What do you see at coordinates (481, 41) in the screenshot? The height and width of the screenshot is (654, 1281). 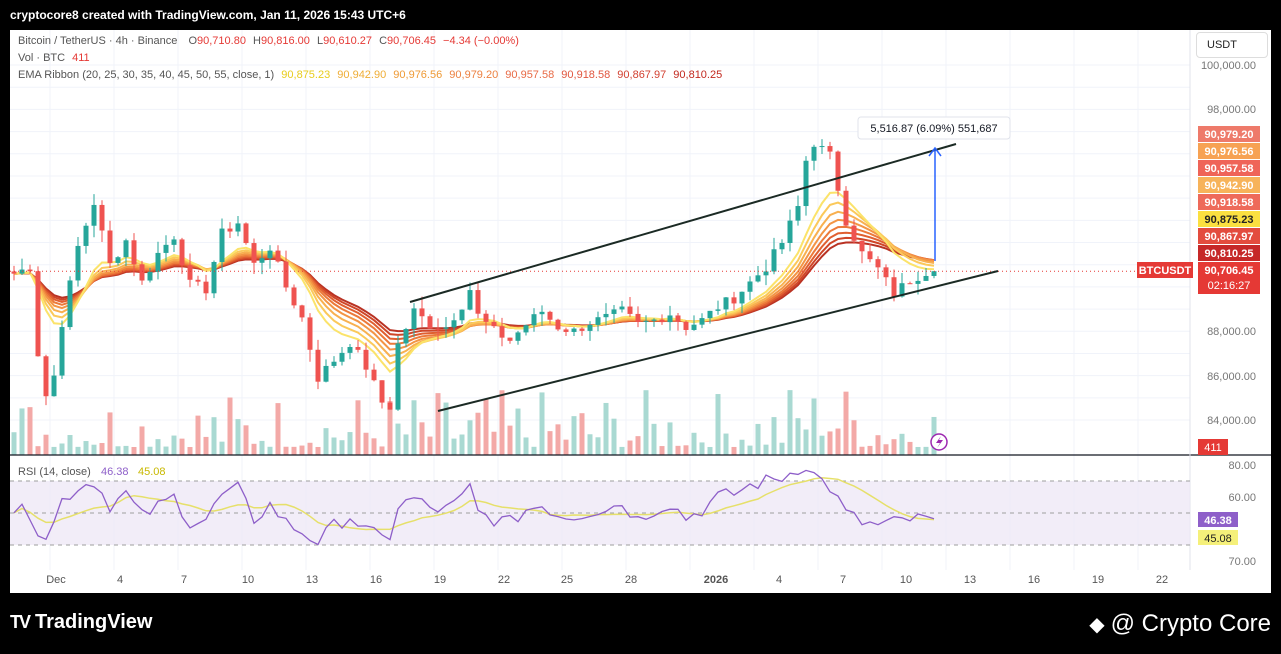 I see `legend-change: −4.34 (−0.00%)` at bounding box center [481, 41].